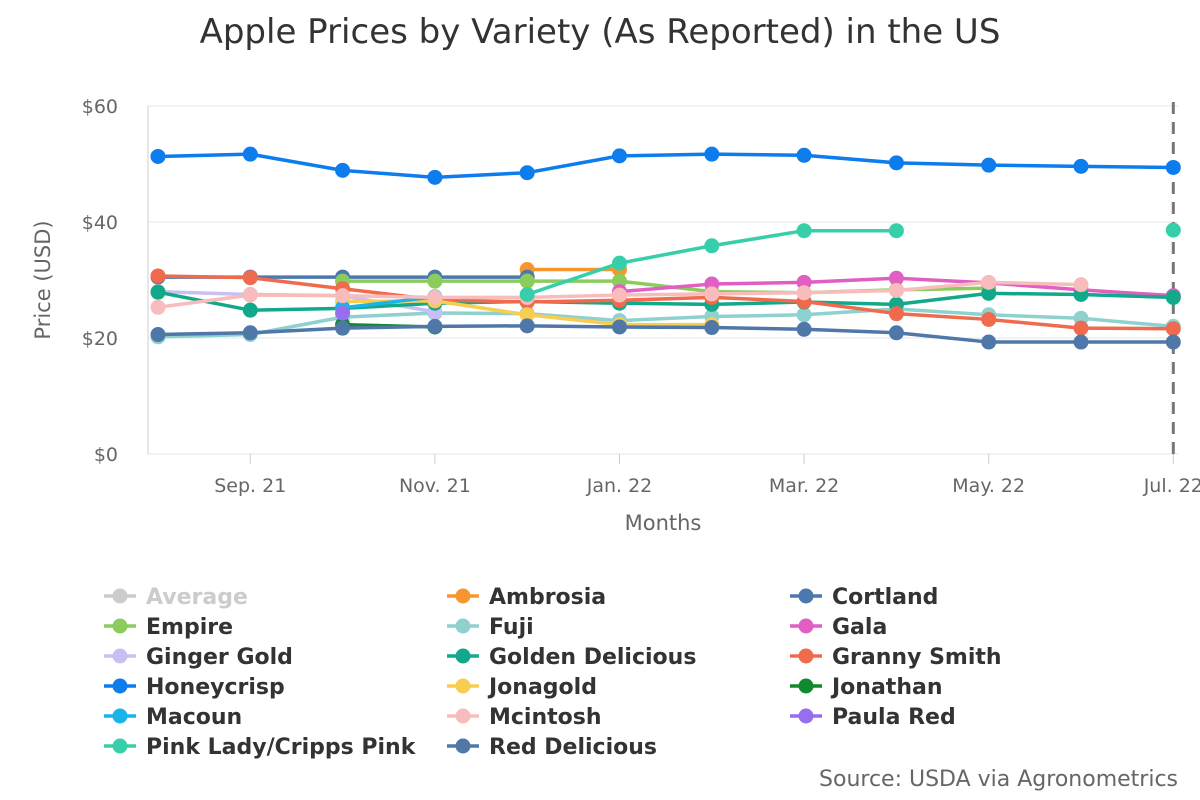 The height and width of the screenshot is (800, 1200). Describe the element at coordinates (665, 323) in the screenshot. I see `series-line` at that location.